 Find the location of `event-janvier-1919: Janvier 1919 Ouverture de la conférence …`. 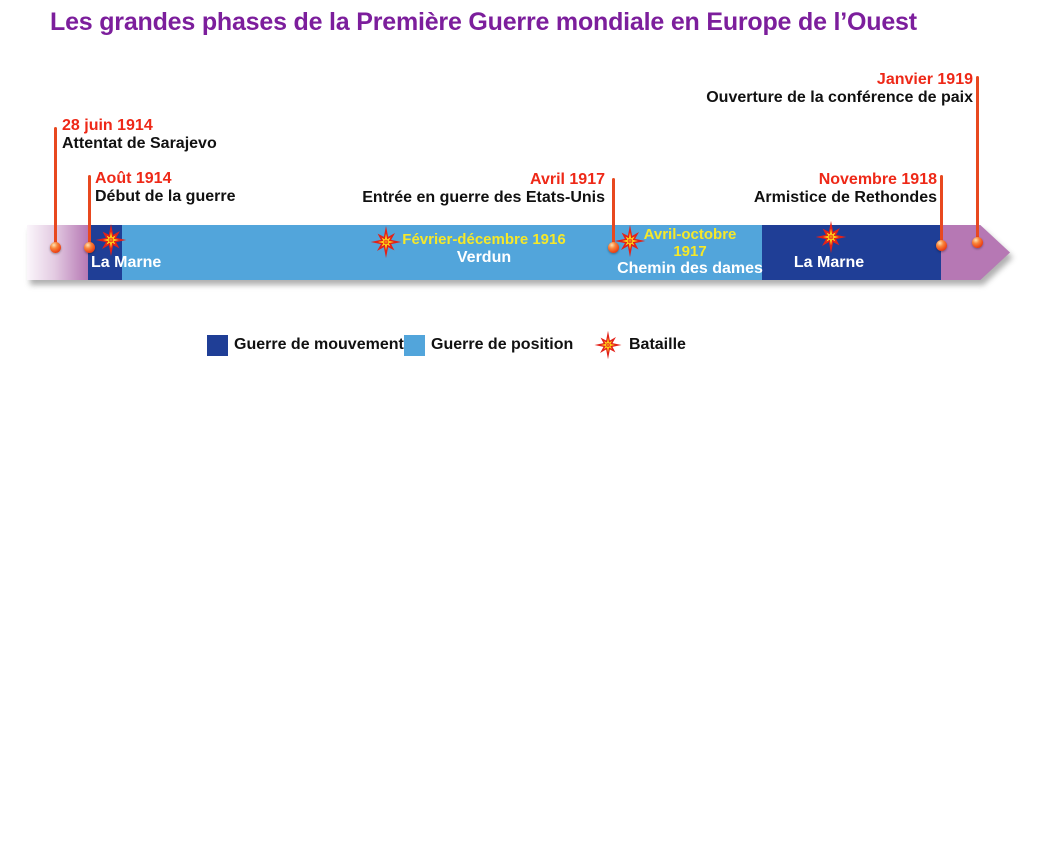

event-janvier-1919: Janvier 1919 Ouverture de la conférence … is located at coordinates (839, 89).